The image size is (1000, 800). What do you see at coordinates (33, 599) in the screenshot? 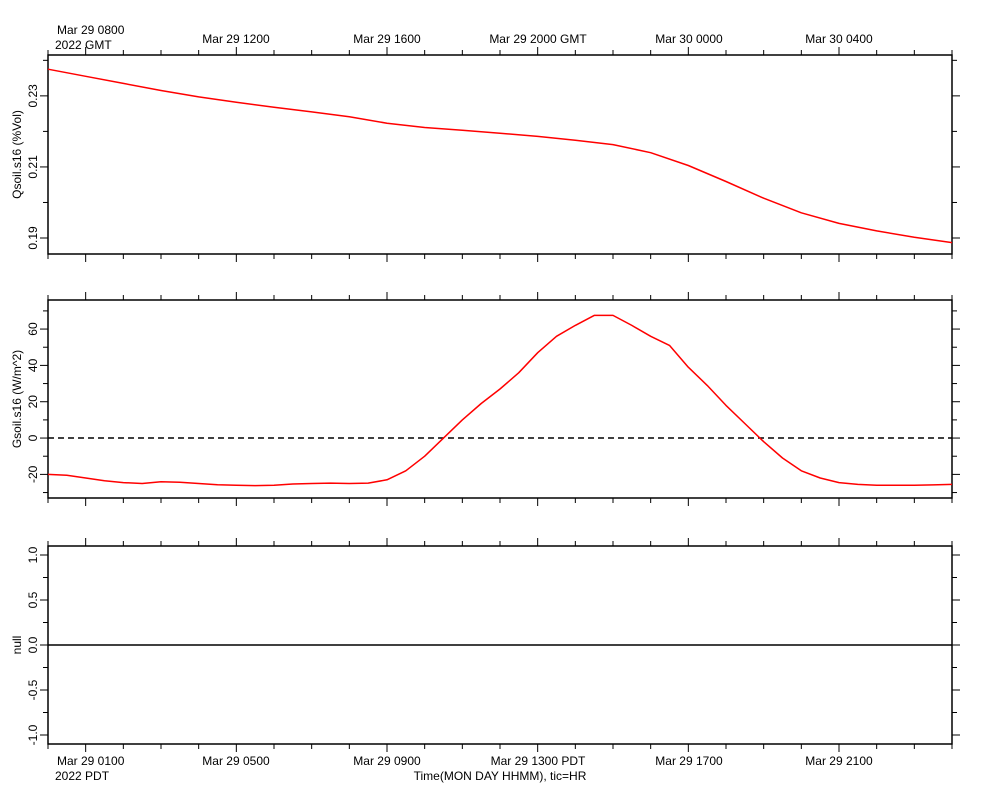
I see `y-tick-label: 0.5` at bounding box center [33, 599].